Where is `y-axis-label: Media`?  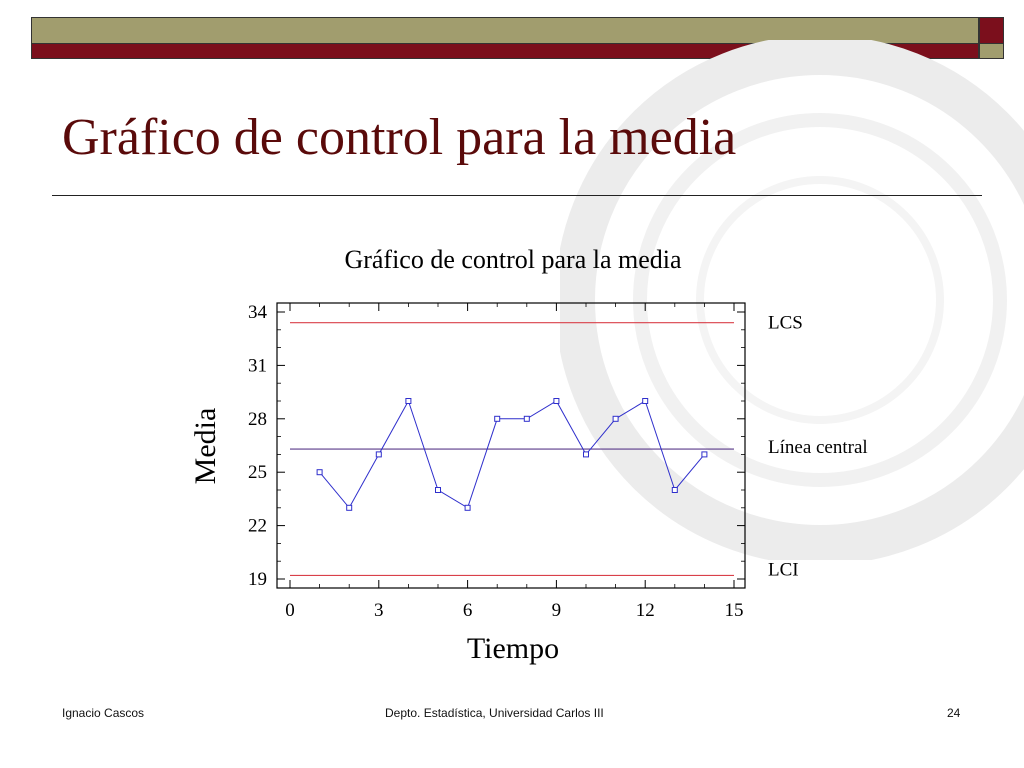
y-axis-label: Media is located at coordinates (205, 446).